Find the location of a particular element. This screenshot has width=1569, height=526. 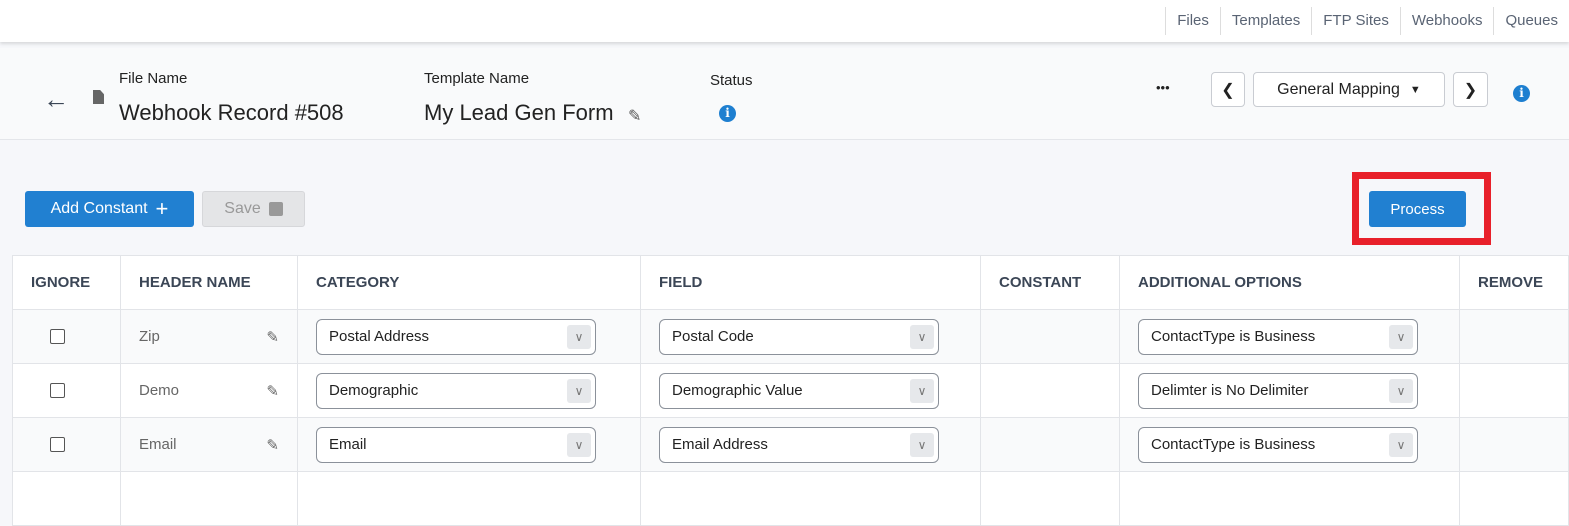

nav-ftp-sites: FTP Sites is located at coordinates (1355, 21).